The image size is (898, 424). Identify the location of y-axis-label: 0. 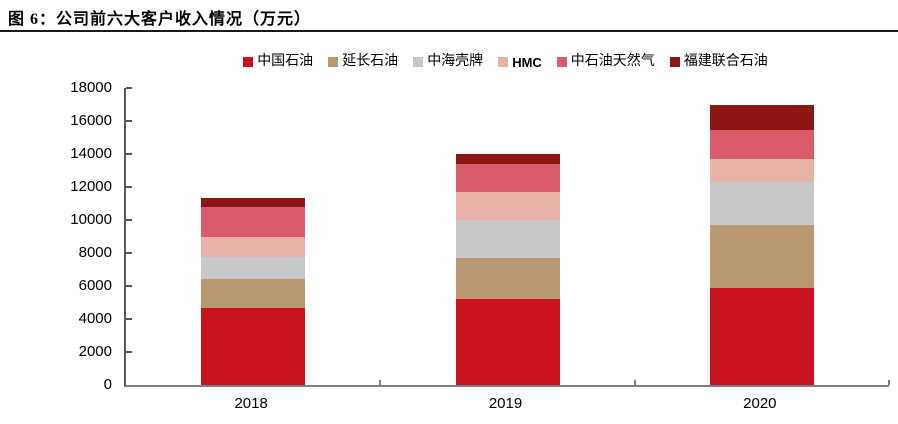
(107, 384).